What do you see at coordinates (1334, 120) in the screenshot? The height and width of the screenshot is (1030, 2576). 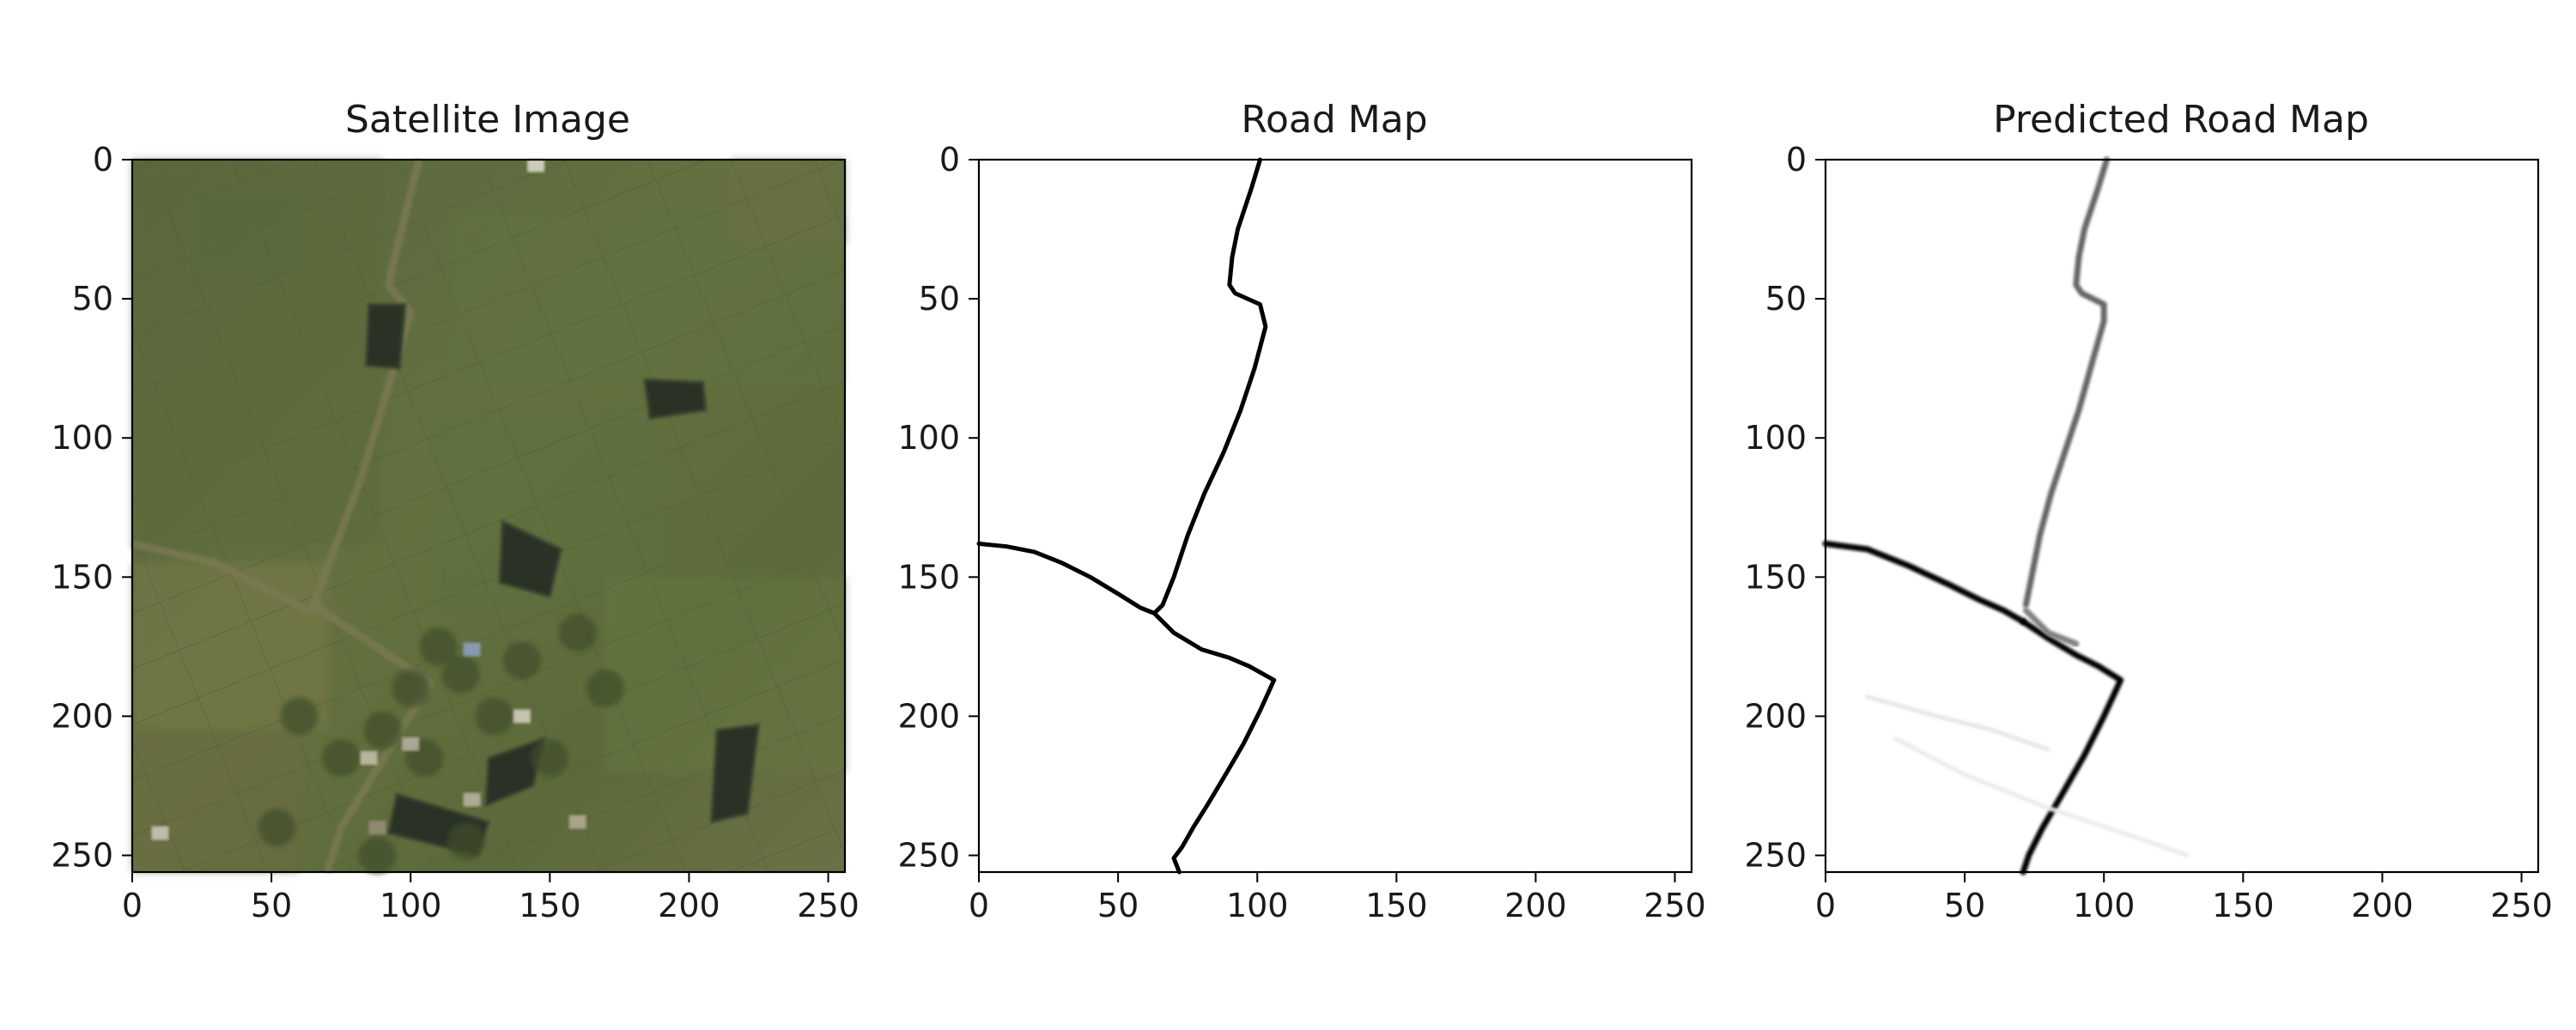 I see `road-map-title: Road Map` at bounding box center [1334, 120].